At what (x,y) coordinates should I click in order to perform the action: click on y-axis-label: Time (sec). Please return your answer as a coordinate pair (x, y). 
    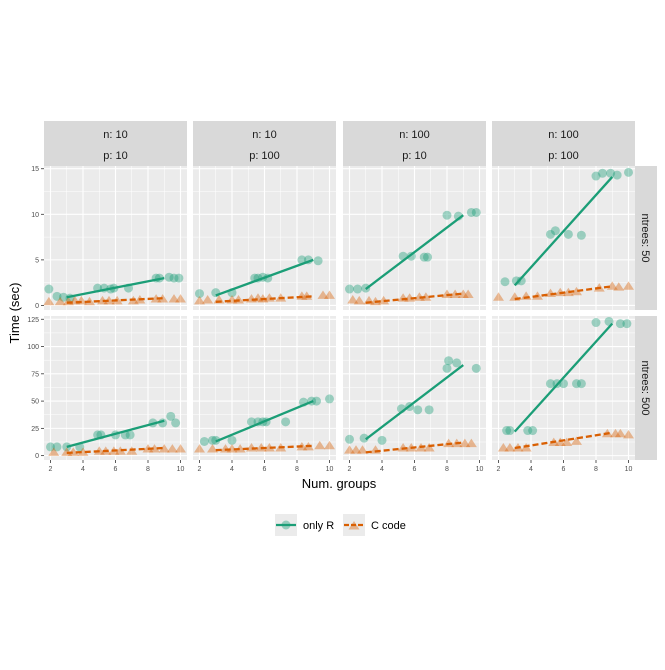
    Looking at the image, I should click on (14, 313).